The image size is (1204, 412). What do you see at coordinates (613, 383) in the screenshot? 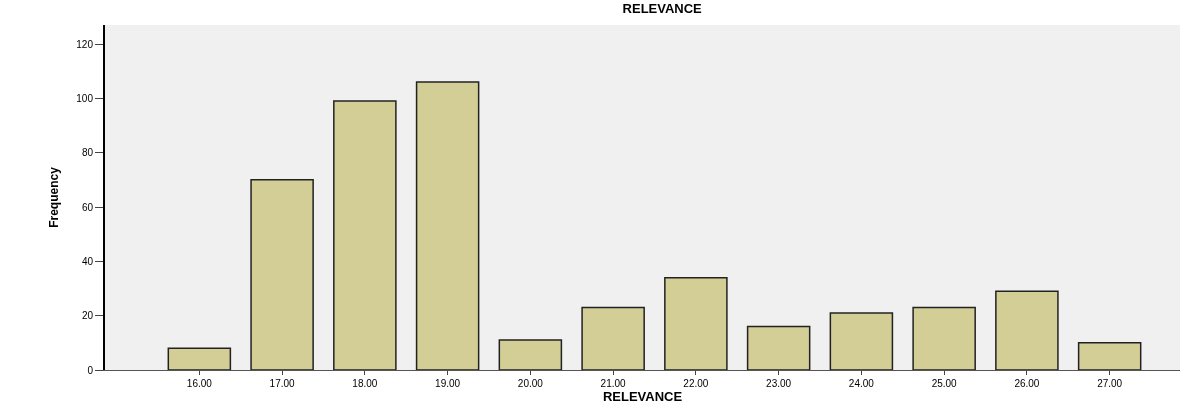
I see `x-tick-label: 21.00` at bounding box center [613, 383].